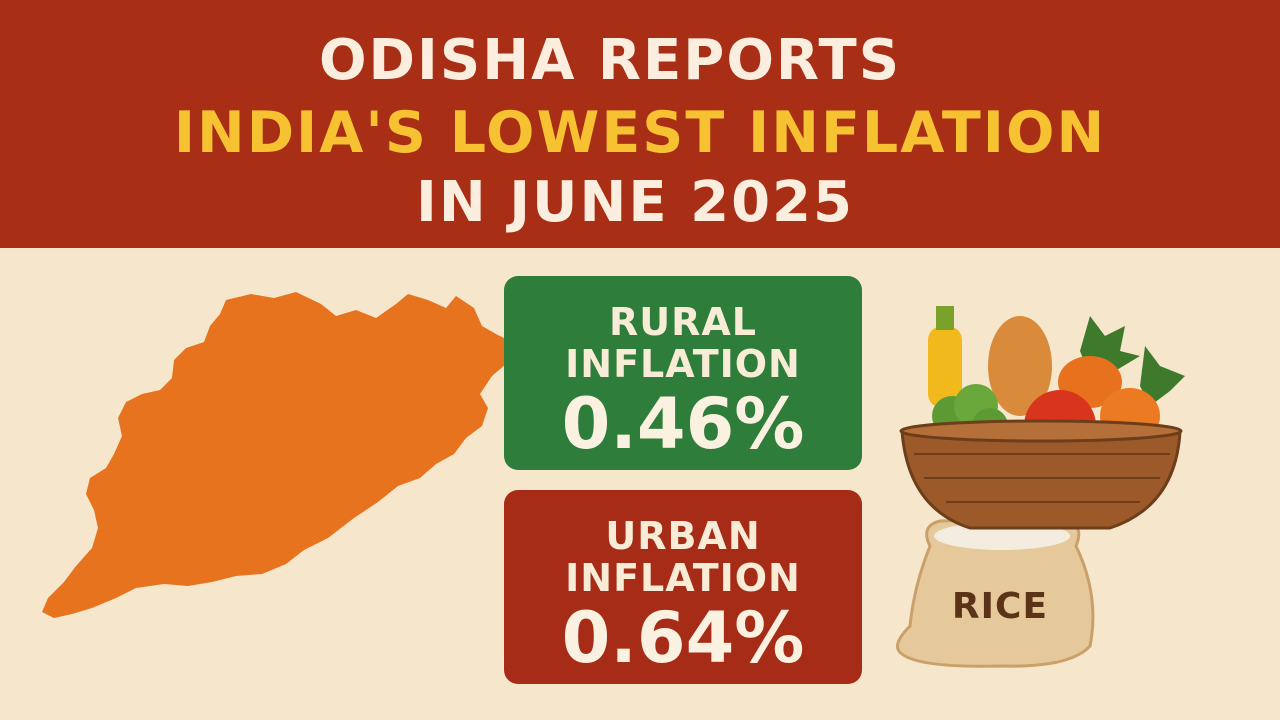 The height and width of the screenshot is (720, 1280). What do you see at coordinates (635, 202) in the screenshot?
I see `headline-line-3: IN JUNE 2025` at bounding box center [635, 202].